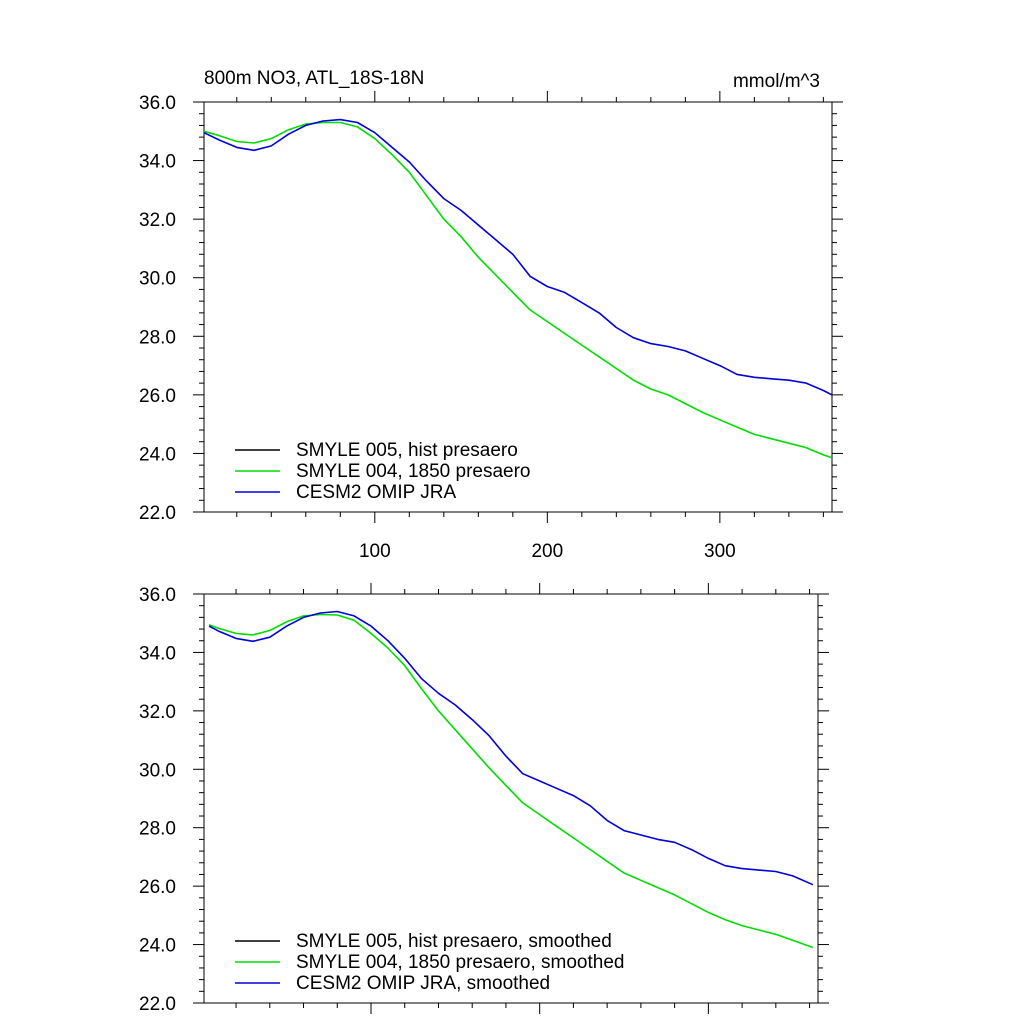 Image resolution: width=1024 pixels, height=1024 pixels. Describe the element at coordinates (460, 962) in the screenshot. I see `legend-label-2: SMYLE 004, 1850 presaero, smoothed` at that location.